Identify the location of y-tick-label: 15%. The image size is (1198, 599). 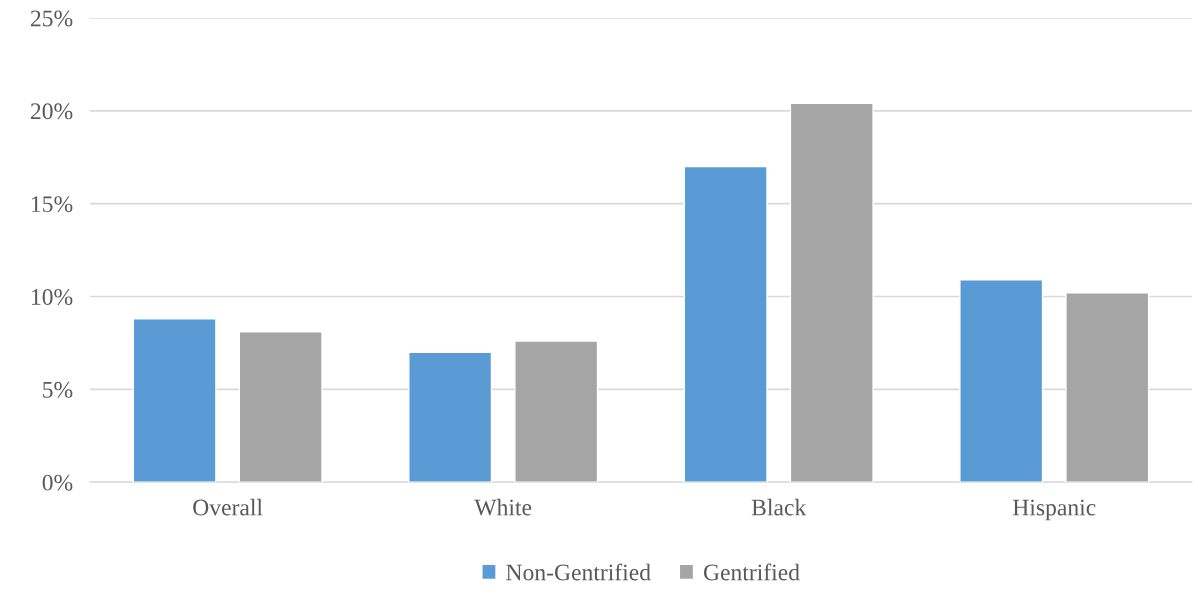
(52, 204).